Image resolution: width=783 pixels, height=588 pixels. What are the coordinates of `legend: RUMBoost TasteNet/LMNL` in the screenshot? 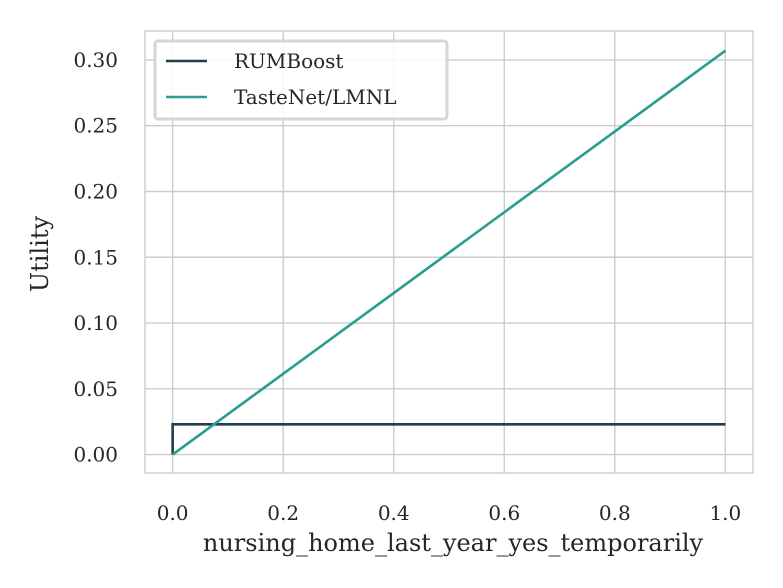 It's located at (301, 80).